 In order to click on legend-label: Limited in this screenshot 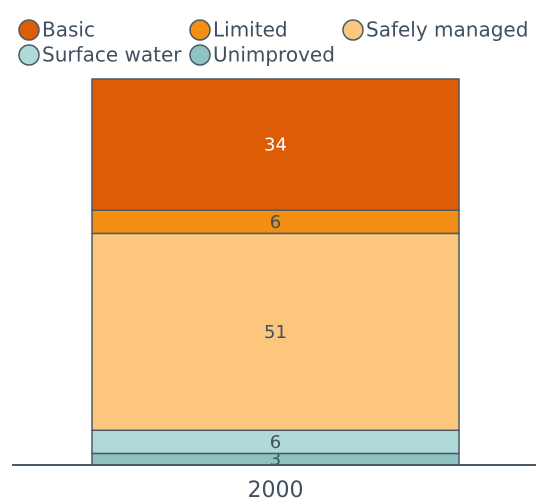, I will do `click(250, 30)`.